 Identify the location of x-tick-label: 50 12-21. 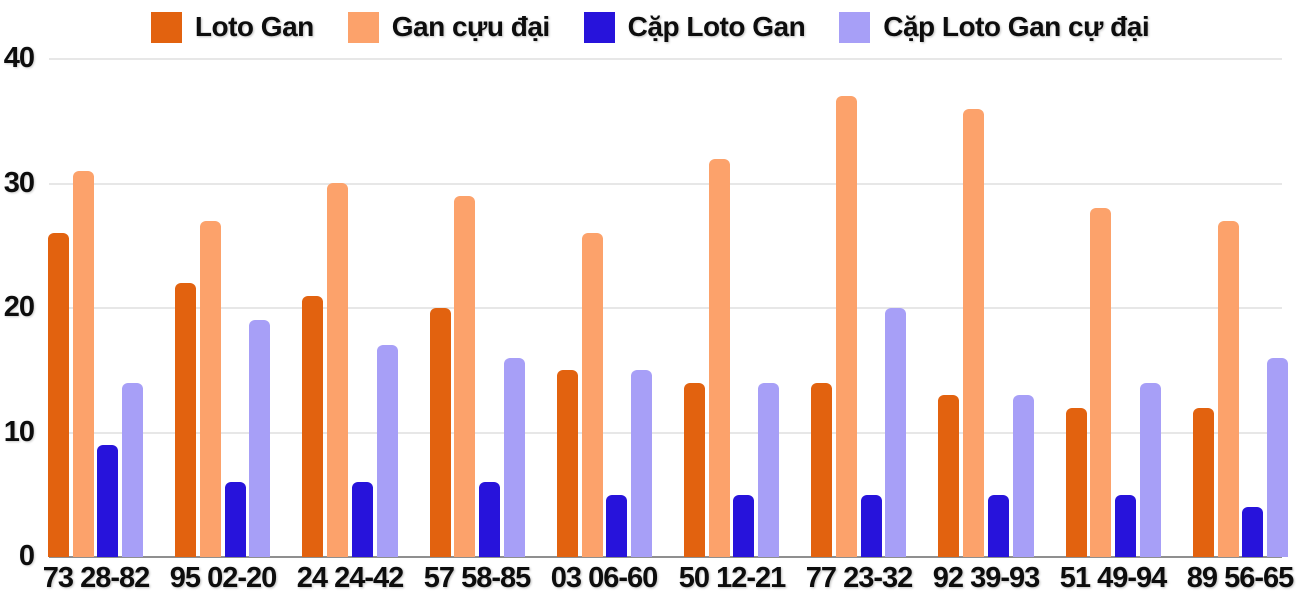
(732, 578).